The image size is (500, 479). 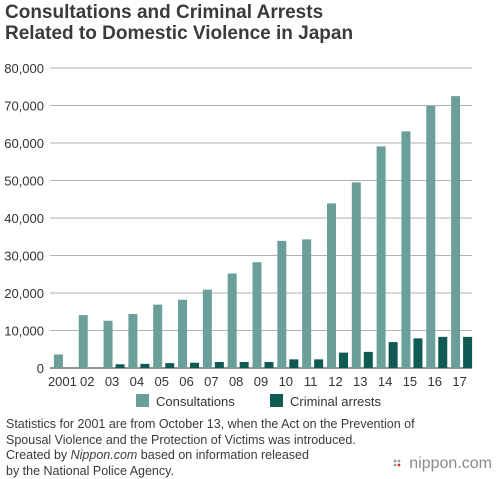 I want to click on legend-swatch-consultations, so click(x=142, y=400).